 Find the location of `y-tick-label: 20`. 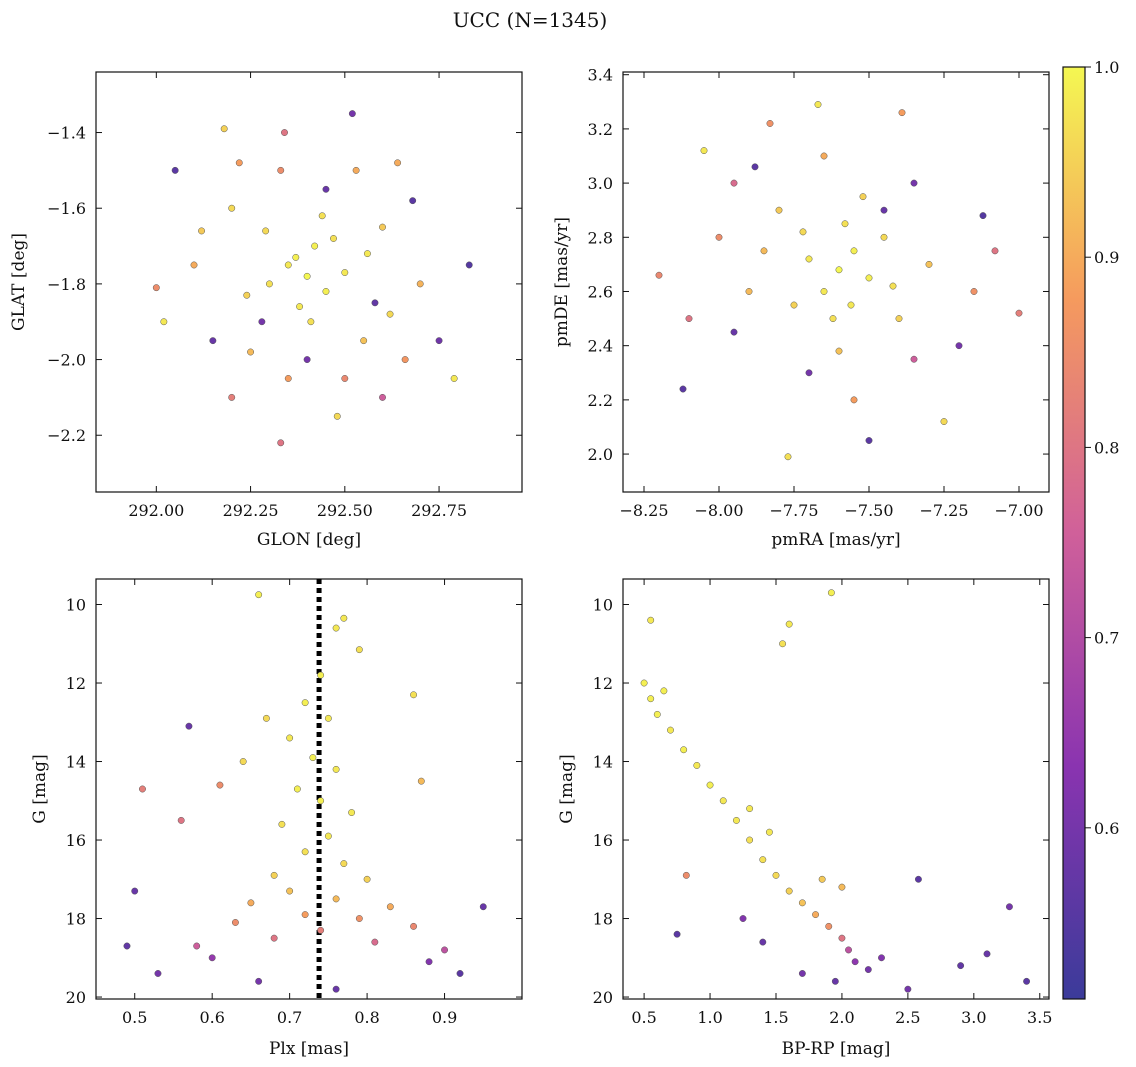

y-tick-label: 20 is located at coordinates (603, 997).